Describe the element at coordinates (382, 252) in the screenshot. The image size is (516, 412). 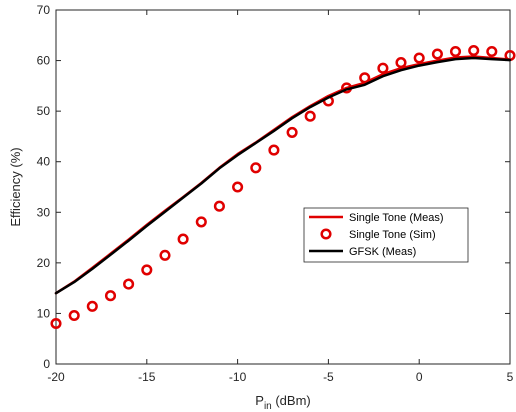
I see `legend-label-gfsk-meas: GFSK (Meas)` at that location.